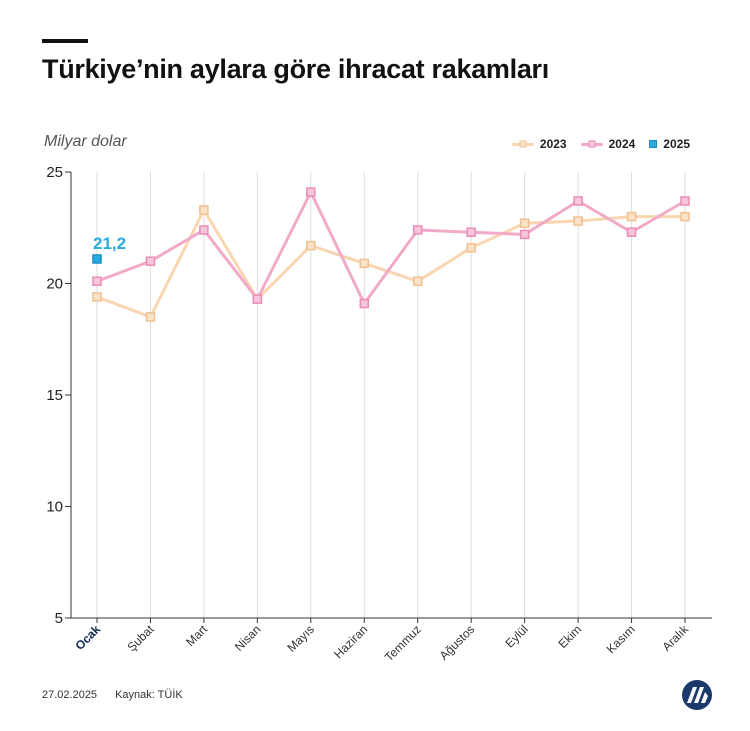 This screenshot has width=750, height=731. I want to click on chart-legend: 2023 2024 2025, so click(594, 144).